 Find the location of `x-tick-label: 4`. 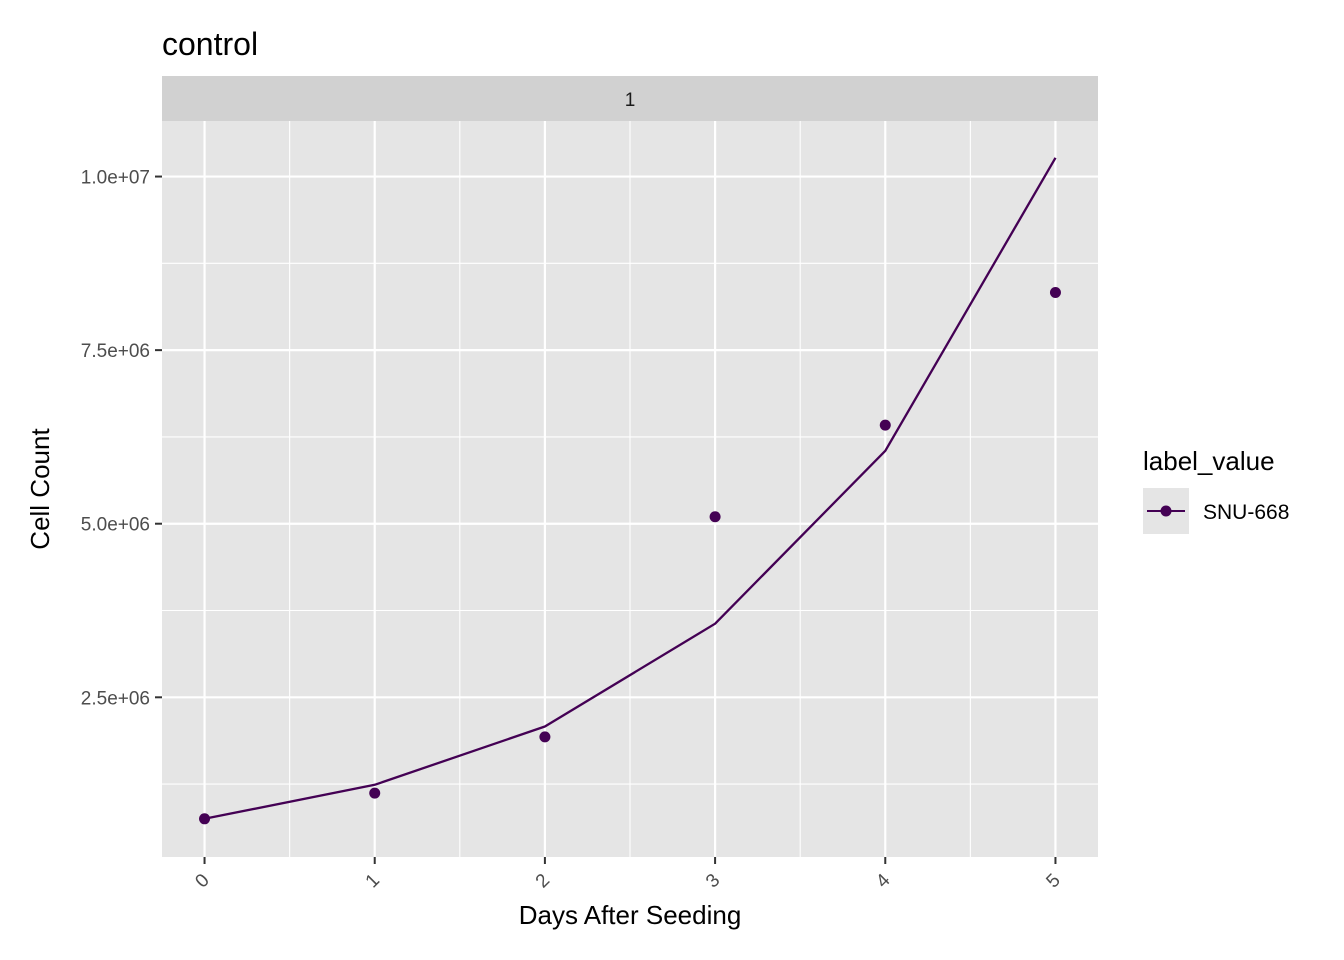

x-tick-label: 4 is located at coordinates (883, 881).